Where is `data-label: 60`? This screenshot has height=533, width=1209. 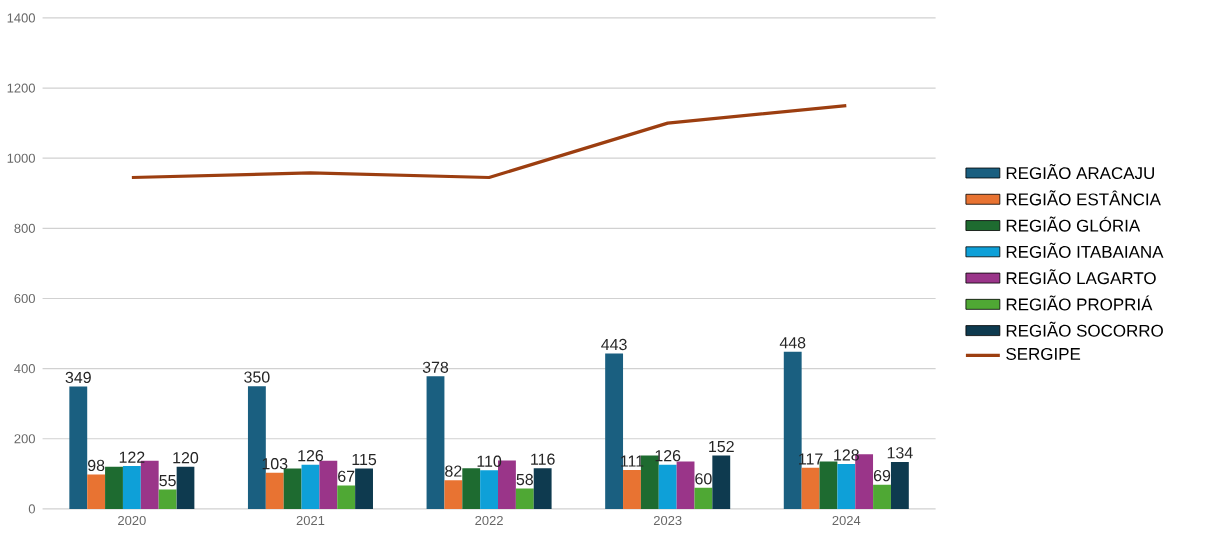
data-label: 60 is located at coordinates (703, 479).